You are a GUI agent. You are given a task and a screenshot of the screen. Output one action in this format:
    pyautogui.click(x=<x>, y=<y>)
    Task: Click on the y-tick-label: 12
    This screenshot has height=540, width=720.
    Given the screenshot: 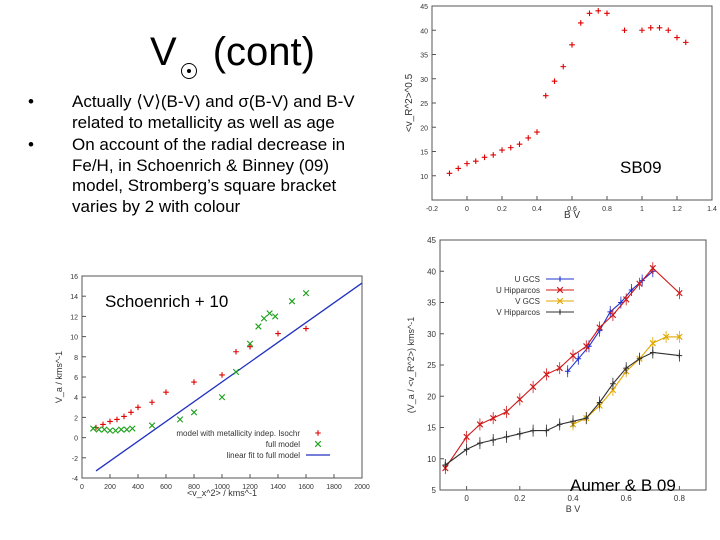 What is the action you would take?
    pyautogui.click(x=74, y=317)
    